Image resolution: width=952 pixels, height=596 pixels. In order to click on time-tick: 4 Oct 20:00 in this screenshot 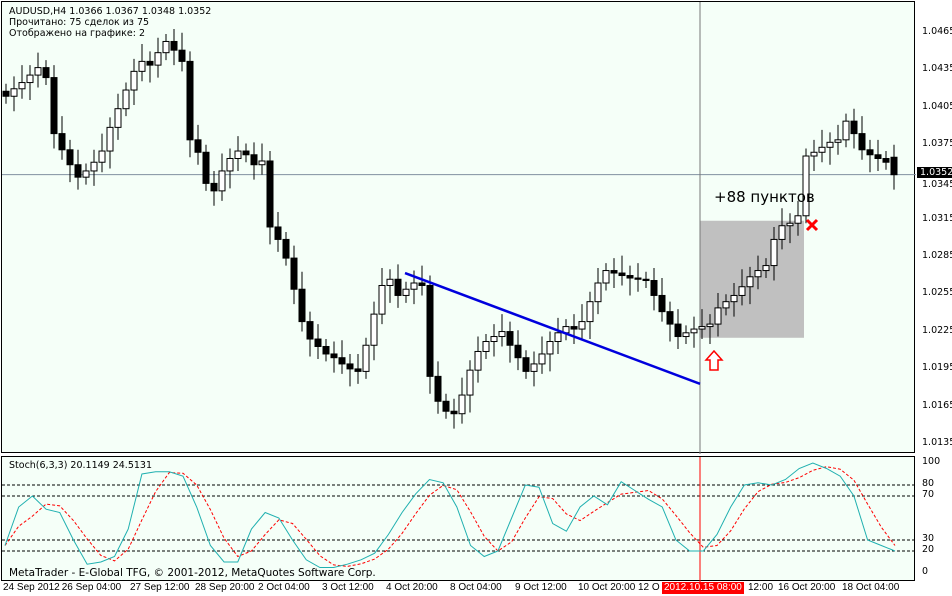, I will do `click(412, 587)`.